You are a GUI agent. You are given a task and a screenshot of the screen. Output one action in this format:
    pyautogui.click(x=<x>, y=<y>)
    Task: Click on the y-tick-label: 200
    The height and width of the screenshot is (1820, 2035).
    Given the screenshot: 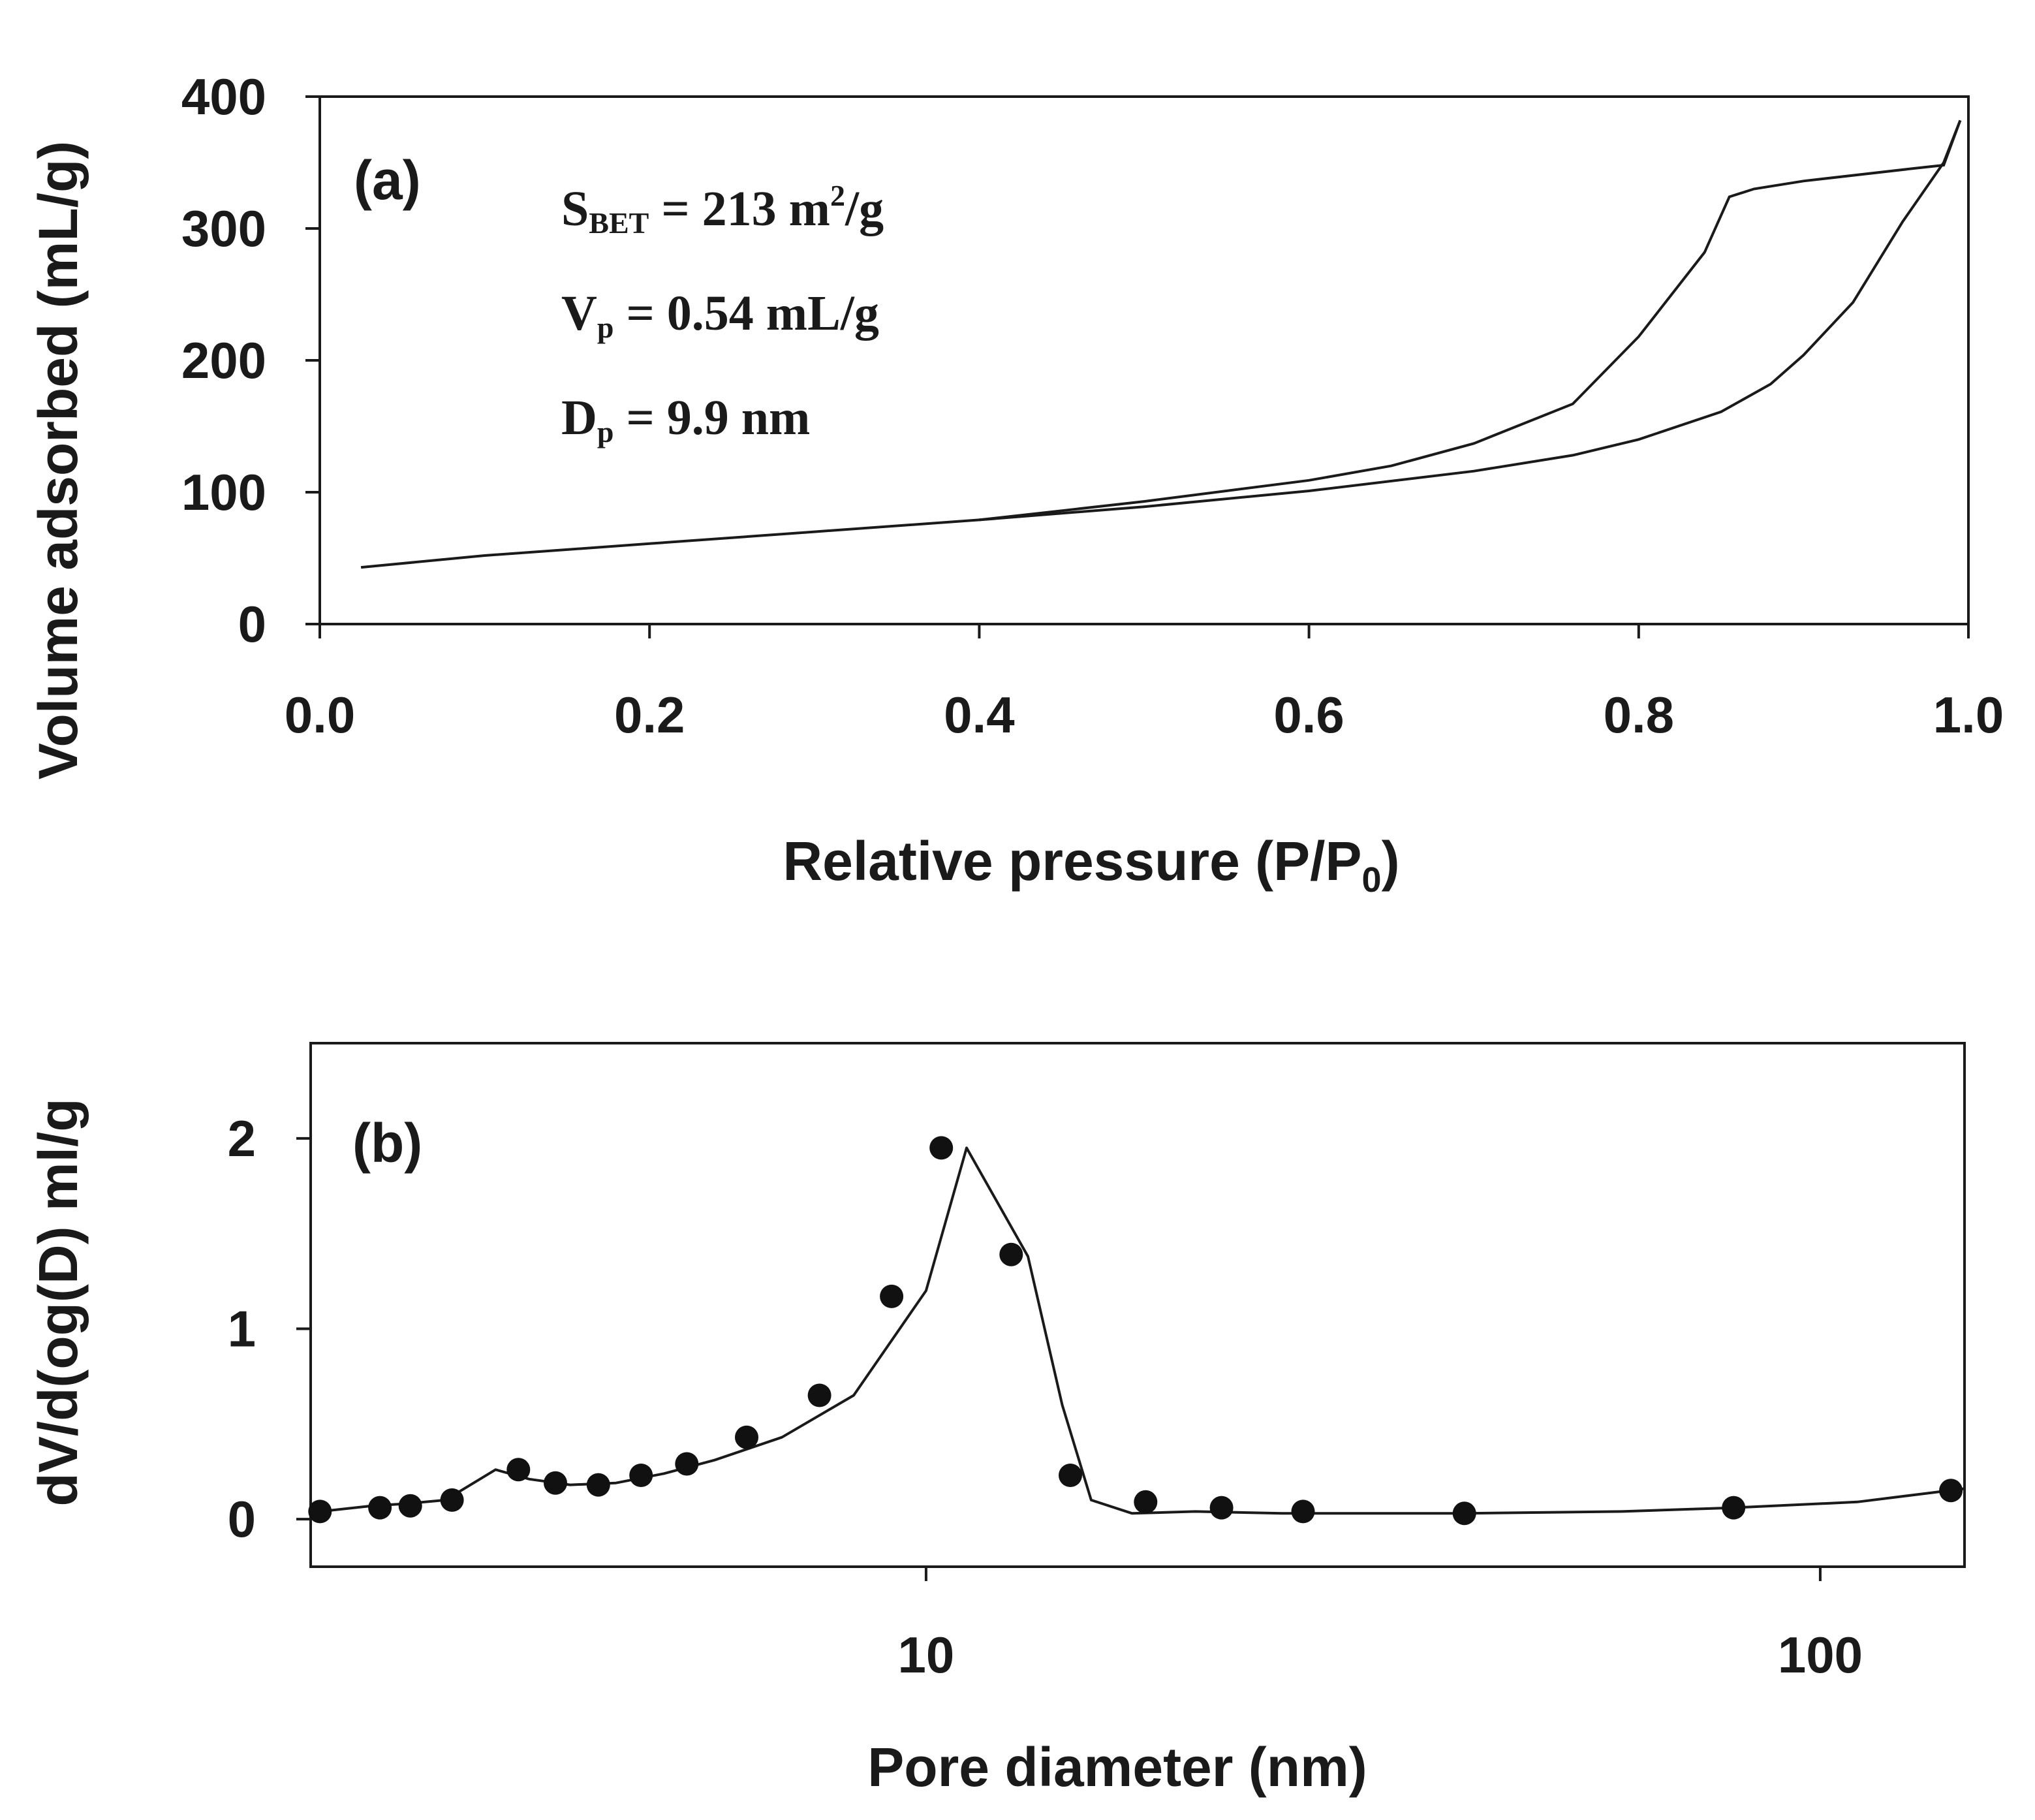 What is the action you would take?
    pyautogui.click(x=223, y=361)
    